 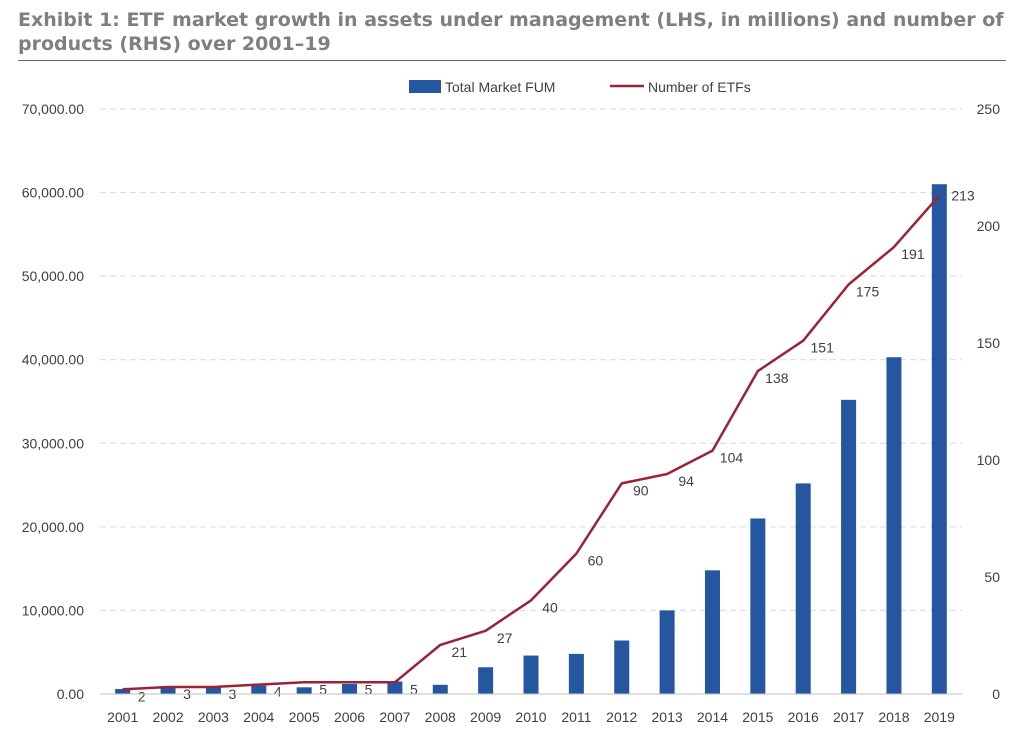 What do you see at coordinates (213, 717) in the screenshot?
I see `x-tick-label: 2003` at bounding box center [213, 717].